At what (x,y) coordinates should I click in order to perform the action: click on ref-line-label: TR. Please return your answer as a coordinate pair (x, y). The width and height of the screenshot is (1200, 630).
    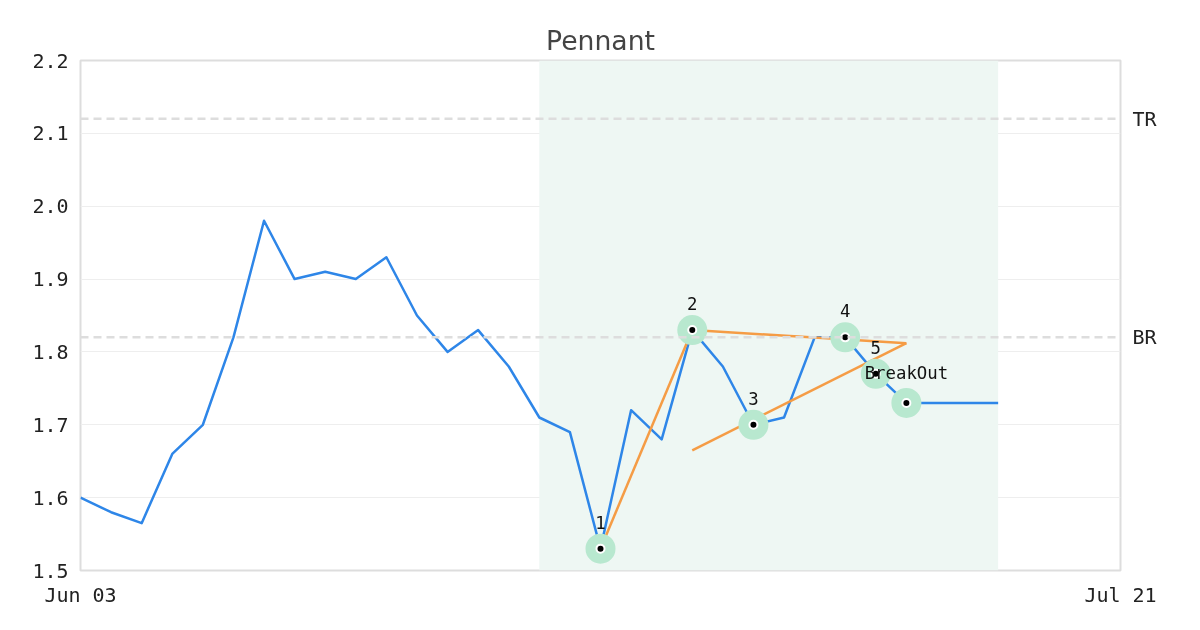
    Looking at the image, I should click on (1145, 118).